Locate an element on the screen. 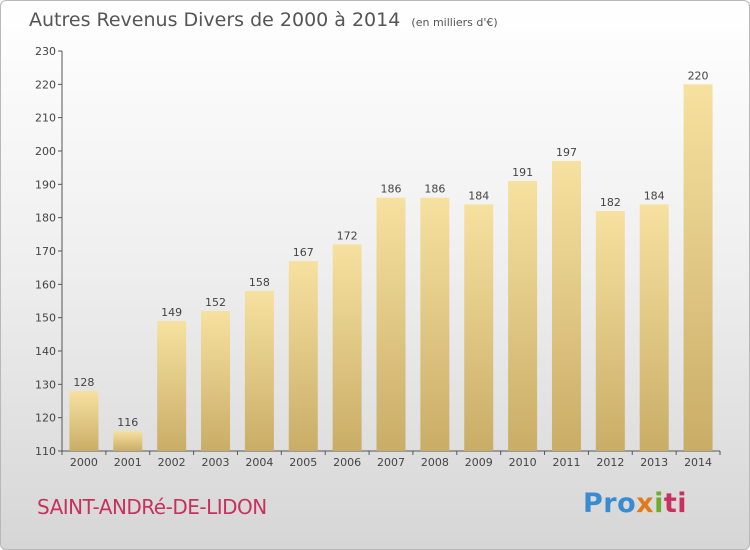  proxiti-logo: Proxiti is located at coordinates (635, 503).